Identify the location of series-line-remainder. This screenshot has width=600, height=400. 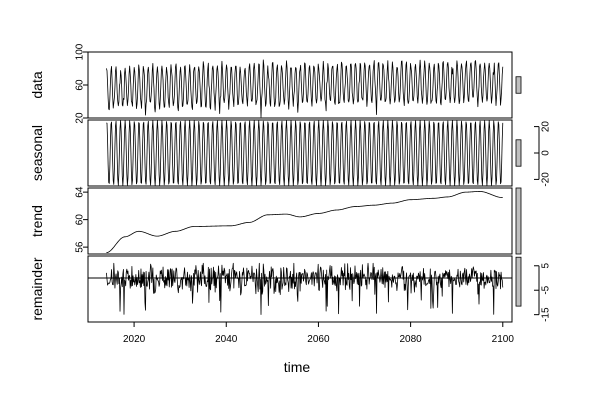
(305, 288).